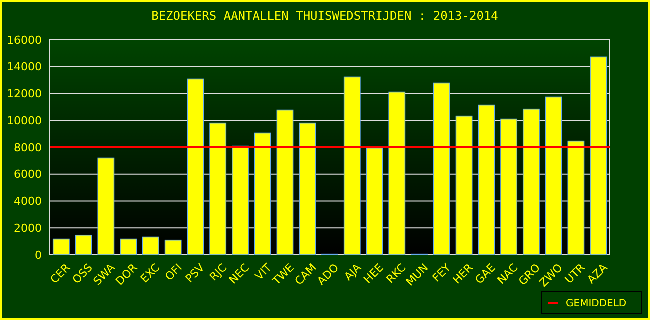 This screenshot has height=320, width=650. I want to click on x-tick-label: CER, so click(61, 273).